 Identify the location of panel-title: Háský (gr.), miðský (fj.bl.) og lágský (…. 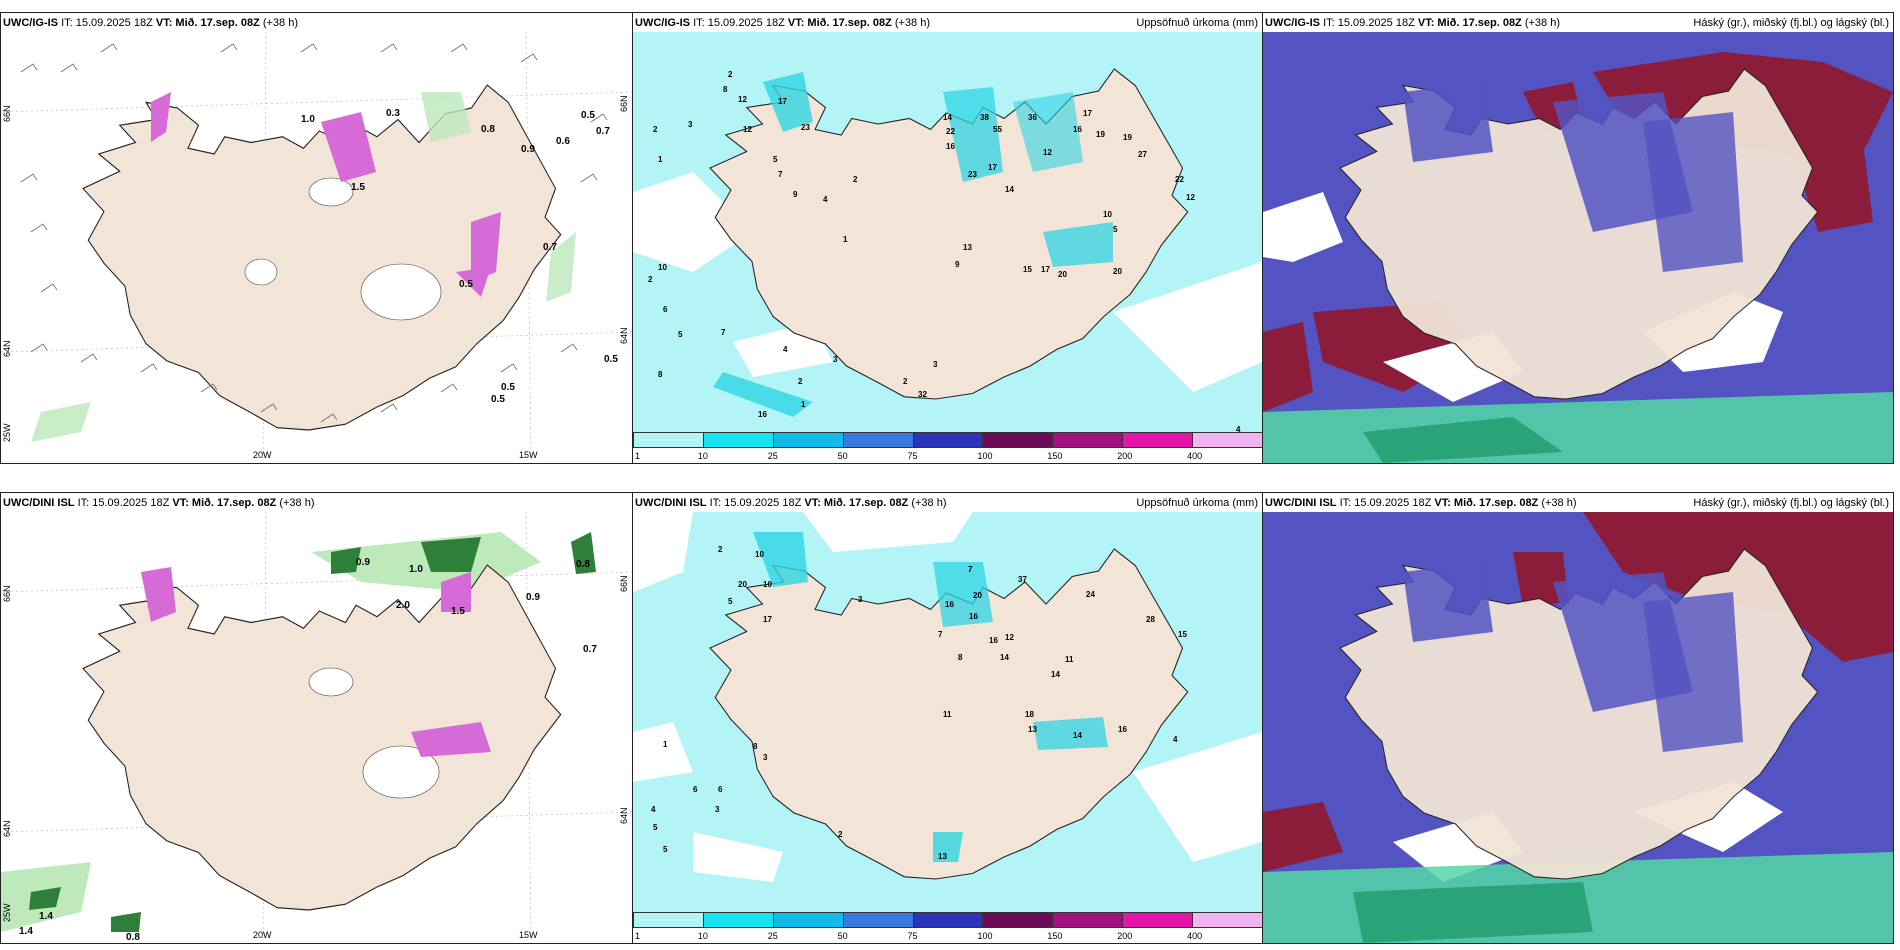
(1791, 23).